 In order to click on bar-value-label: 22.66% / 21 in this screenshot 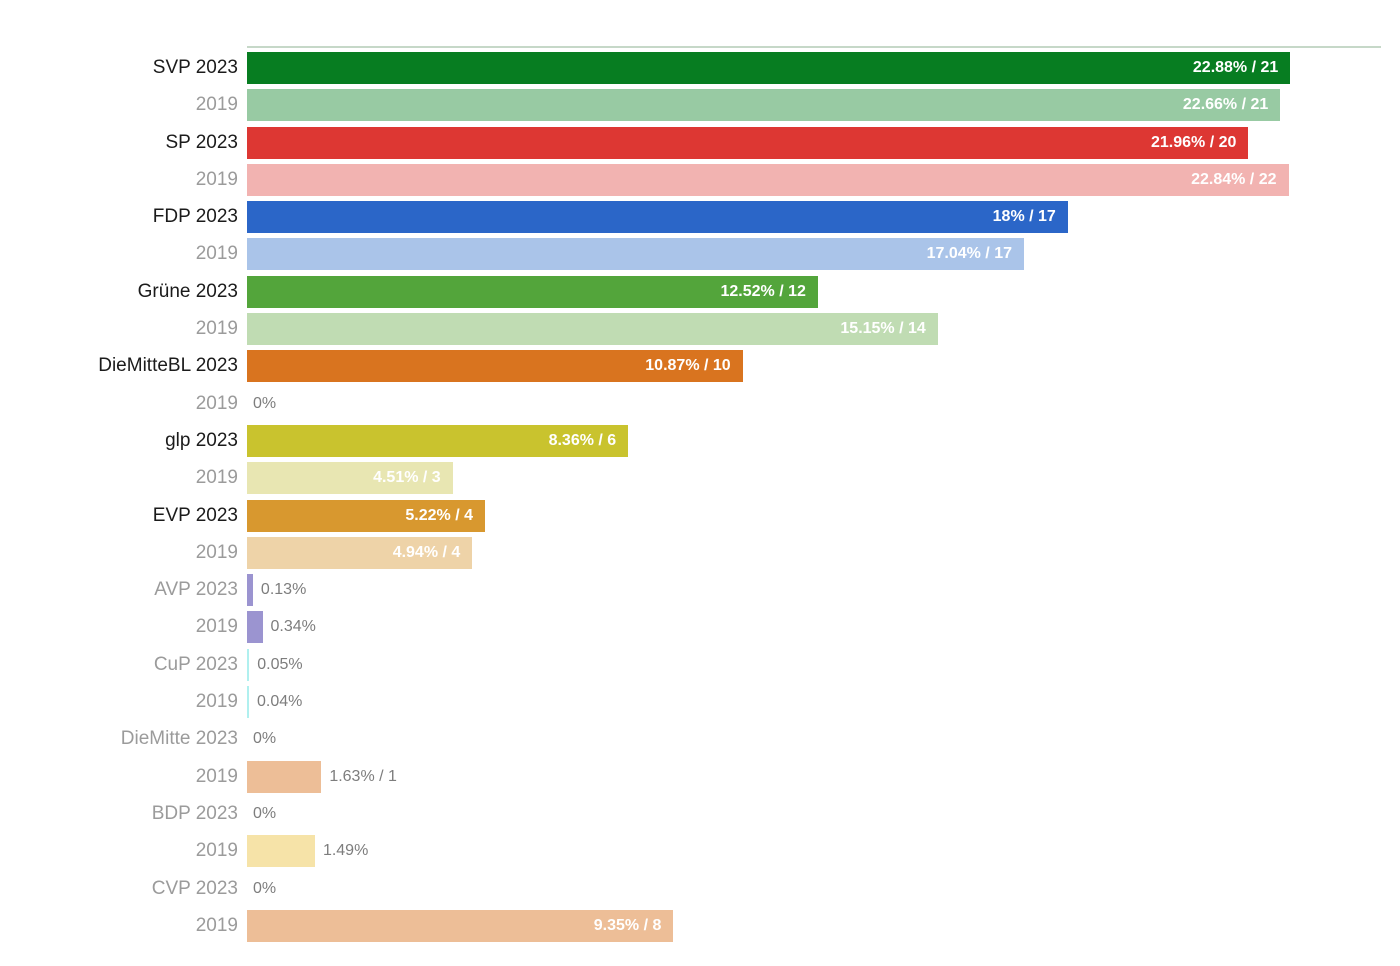, I will do `click(1225, 105)`.